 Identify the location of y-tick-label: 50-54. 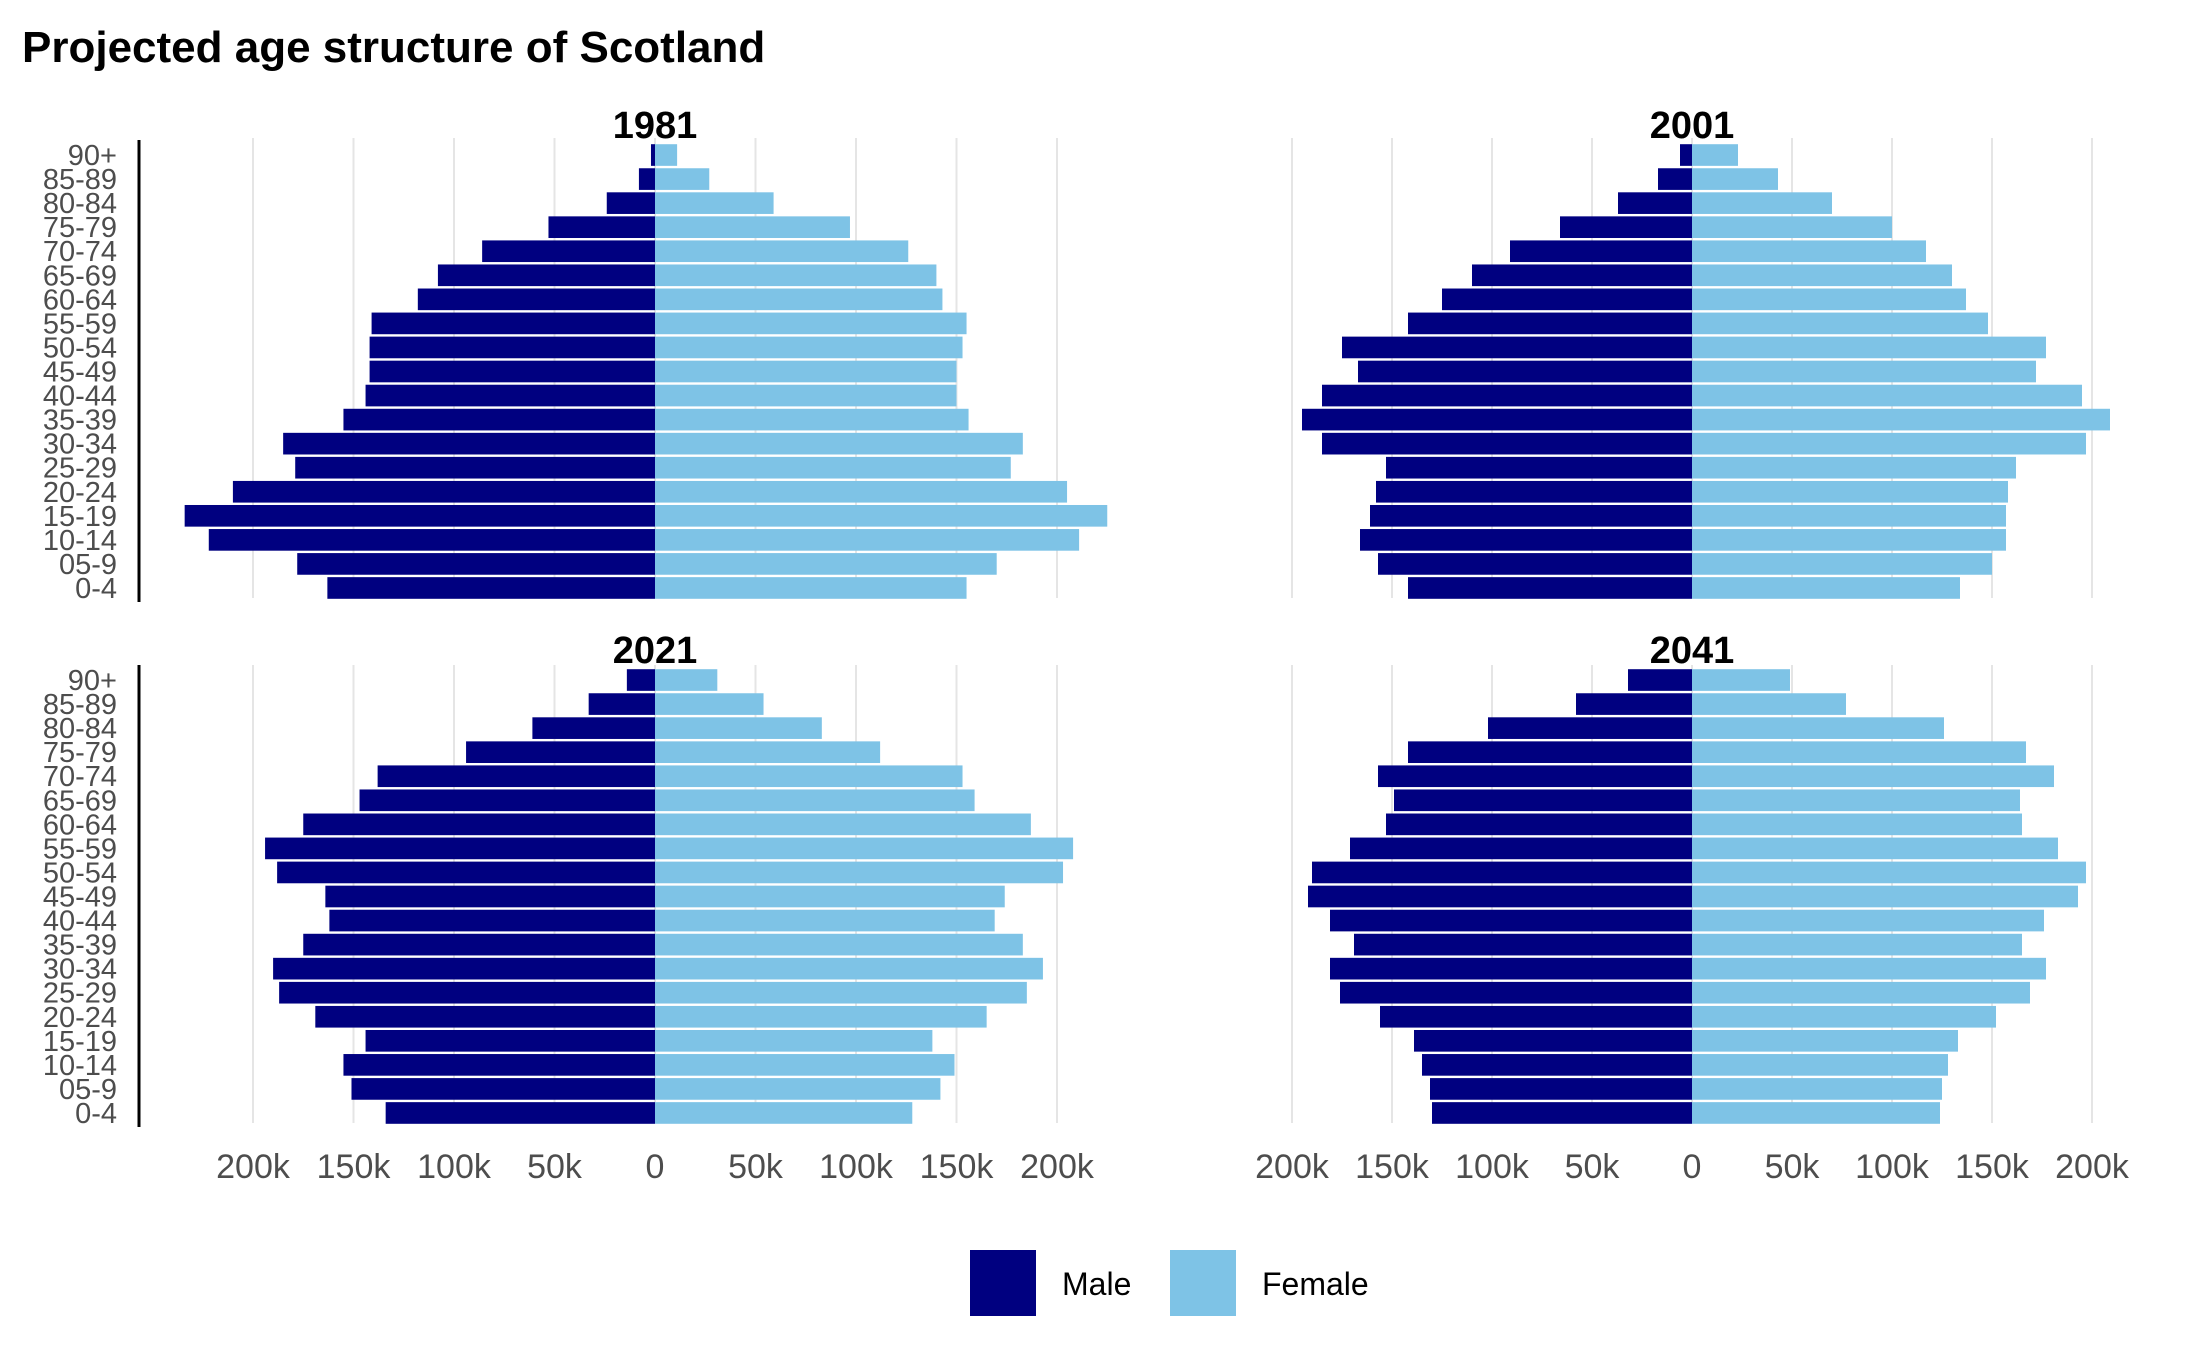
(80, 348).